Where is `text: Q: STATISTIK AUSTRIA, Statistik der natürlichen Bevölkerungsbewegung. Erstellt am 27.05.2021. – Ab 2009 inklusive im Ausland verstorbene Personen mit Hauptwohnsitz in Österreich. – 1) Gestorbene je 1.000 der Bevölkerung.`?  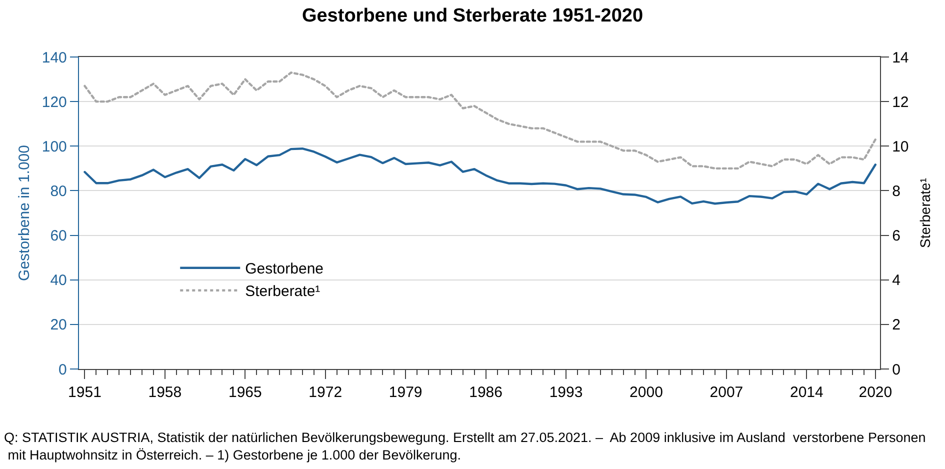 text: Q: STATISTIK AUSTRIA, Statistik der natürlichen Bevölkerungsbewegung. Erstellt am 27.05.2021. – Ab 2009 inklusive im Ausland verstorbene Personen mit Hauptwohnsitz in Österreich. – 1) Gestorbene je 1.000 der Bevölkerung. is located at coordinates (465, 446).